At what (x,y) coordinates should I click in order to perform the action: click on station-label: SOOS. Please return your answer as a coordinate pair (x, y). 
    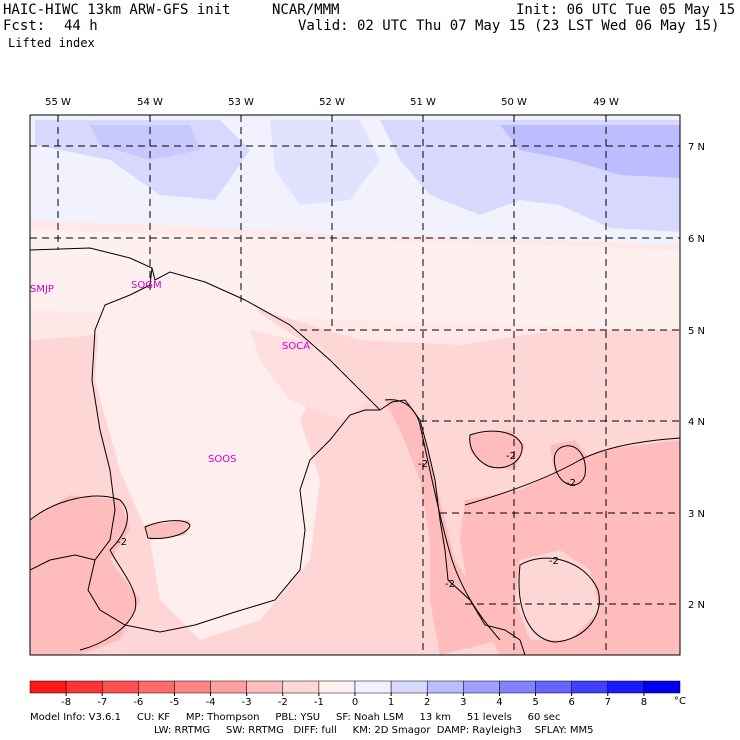
    Looking at the image, I should click on (222, 459).